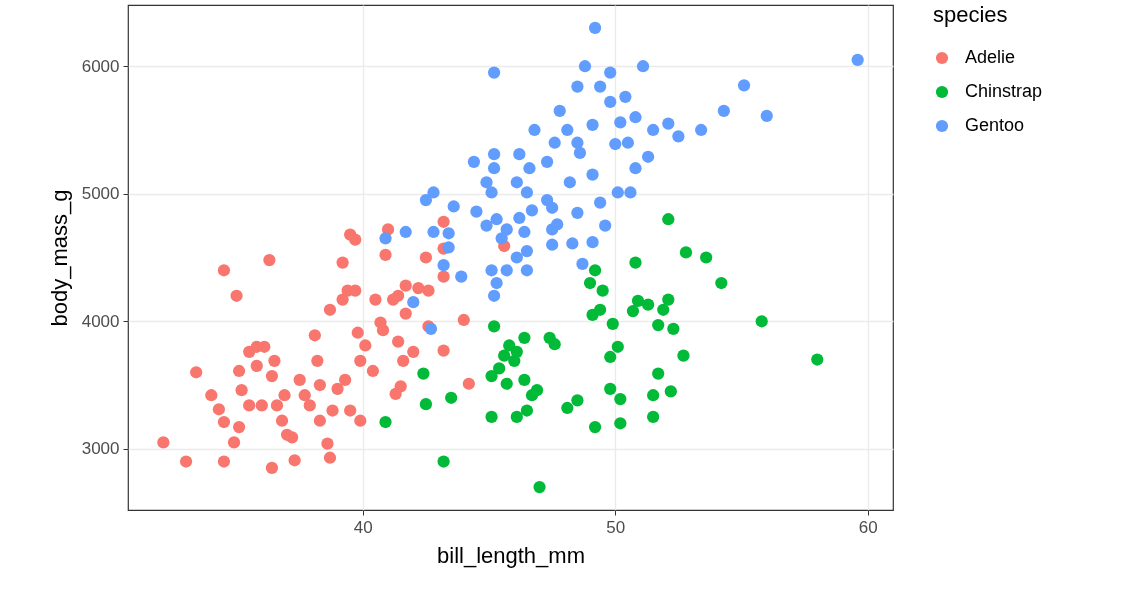  What do you see at coordinates (363, 527) in the screenshot?
I see `x-tick-label: 40` at bounding box center [363, 527].